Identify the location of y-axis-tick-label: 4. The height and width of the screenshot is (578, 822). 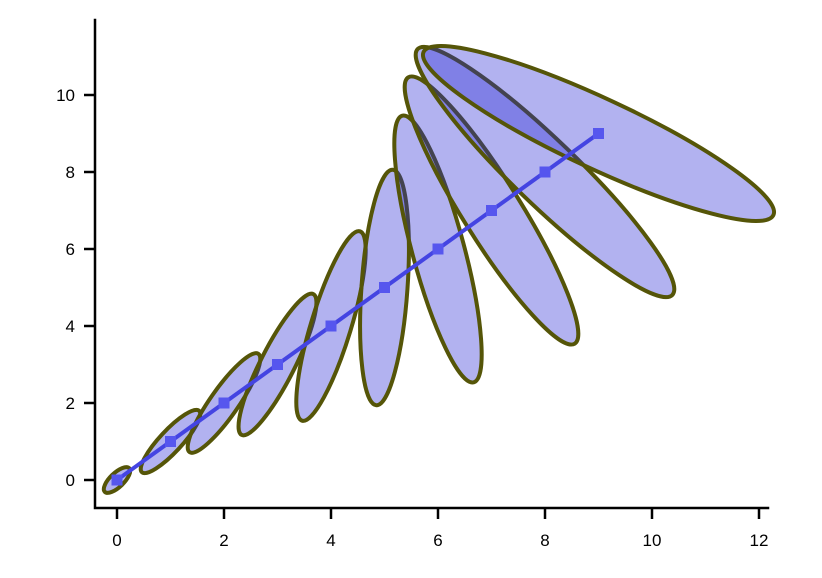
(70, 326).